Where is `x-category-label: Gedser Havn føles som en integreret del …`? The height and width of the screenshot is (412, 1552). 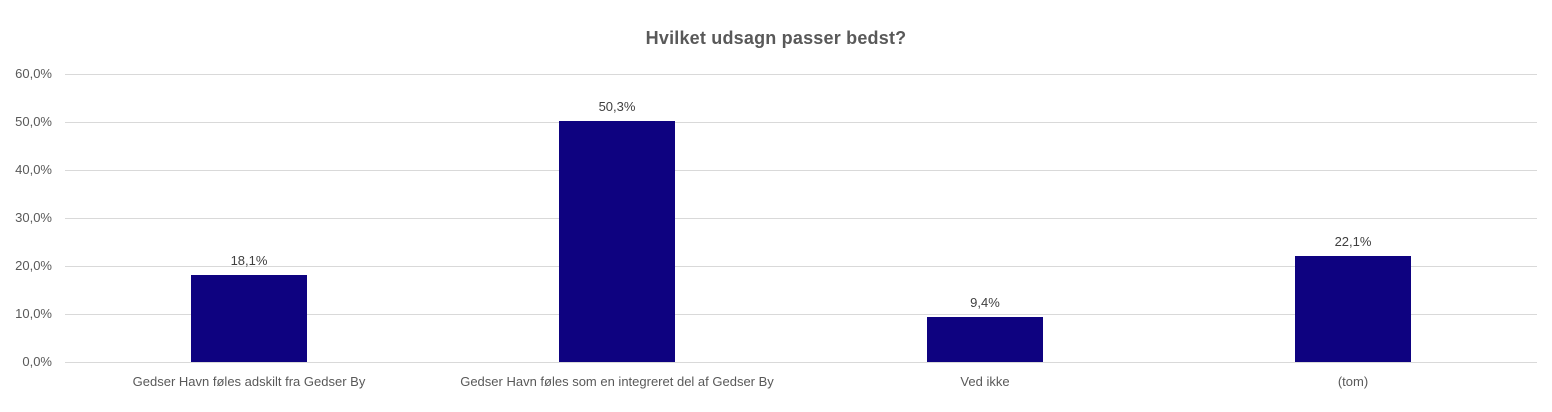 x-category-label: Gedser Havn føles som en integreret del … is located at coordinates (617, 381).